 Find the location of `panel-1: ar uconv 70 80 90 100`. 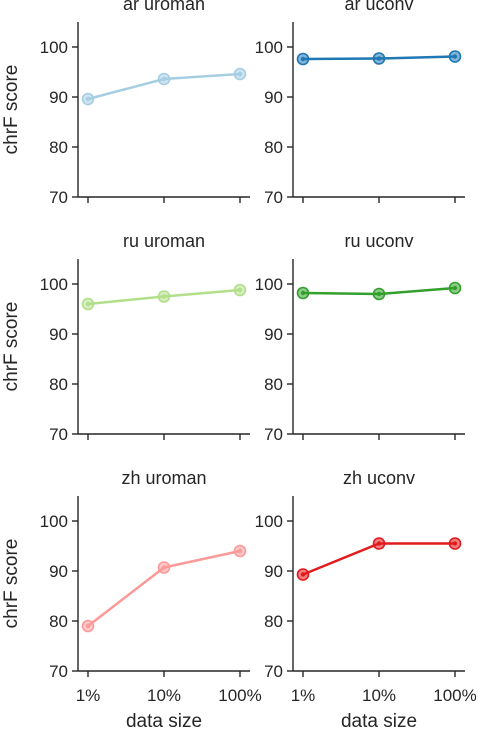

panel-1: ar uconv 70 80 90 100 is located at coordinates (360, 103).